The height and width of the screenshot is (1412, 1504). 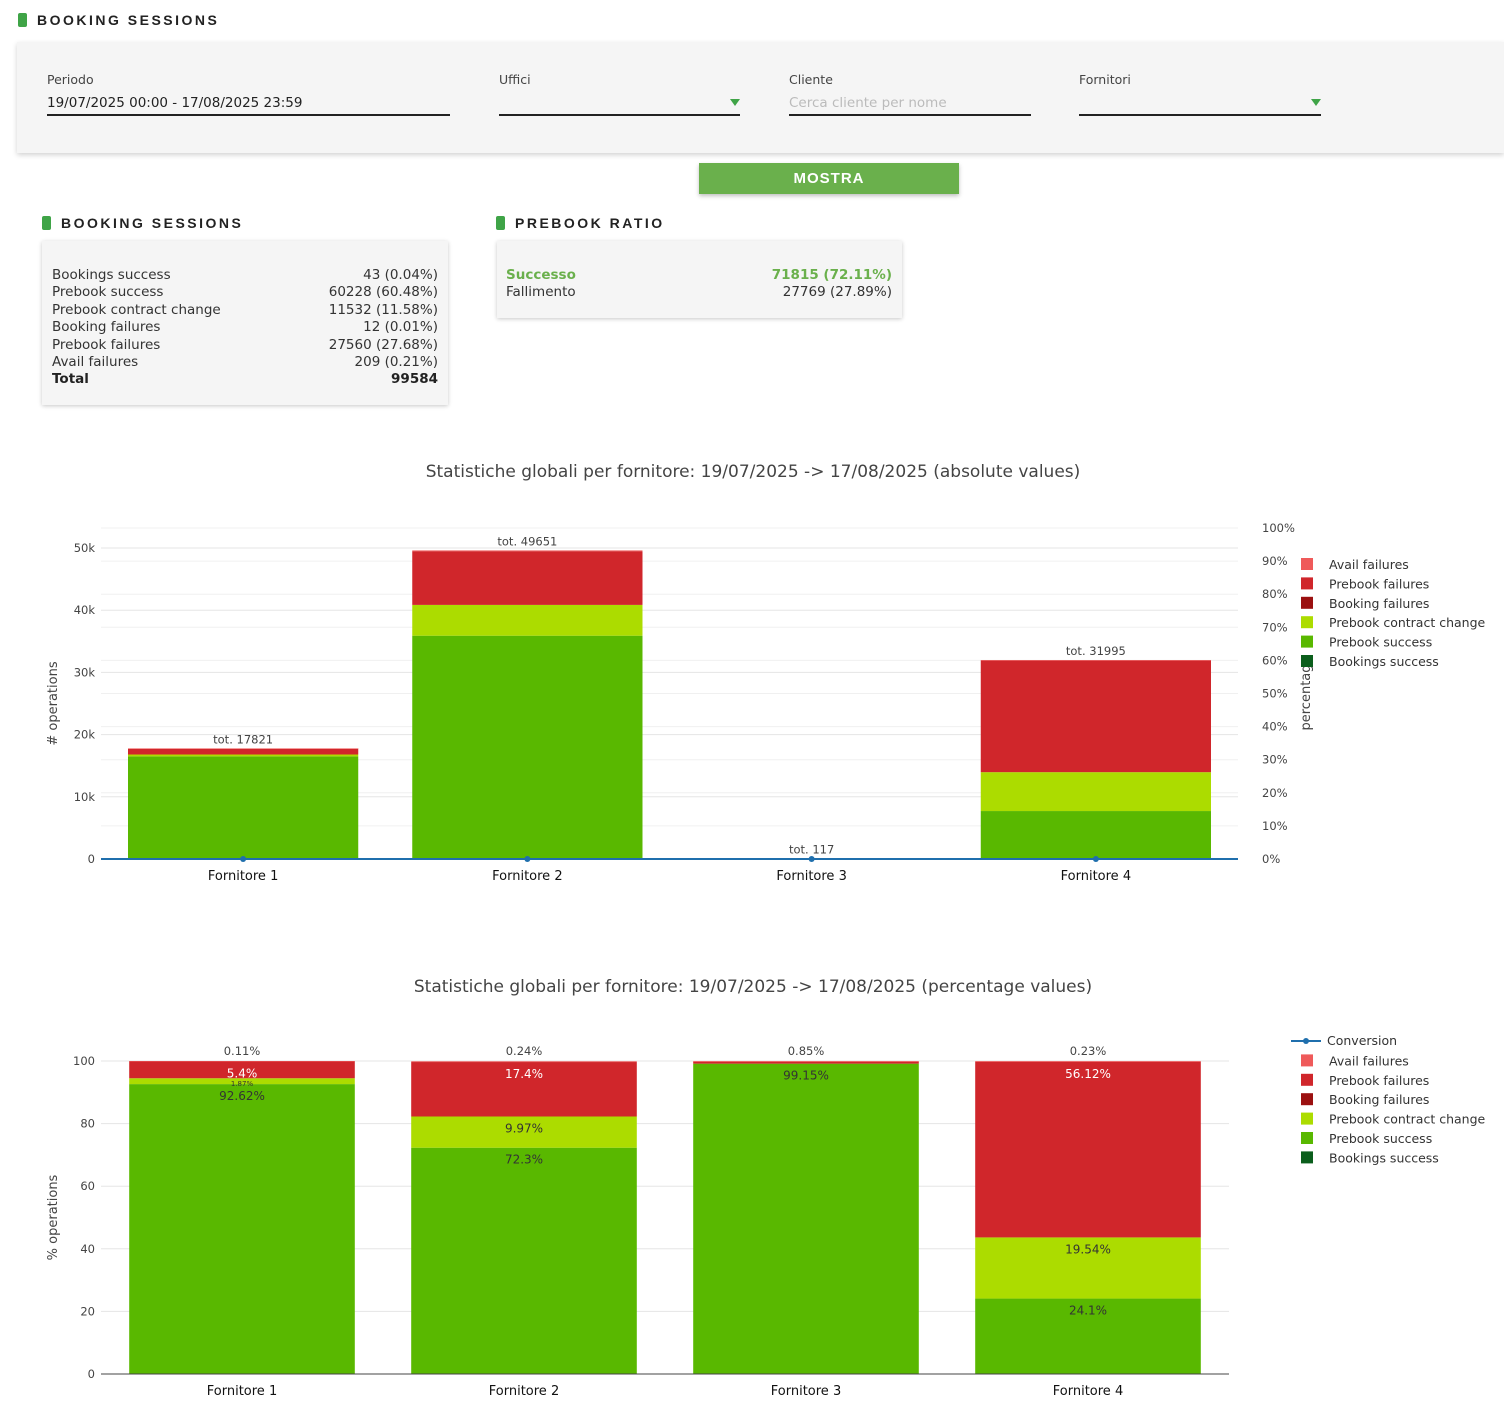 What do you see at coordinates (1379, 1080) in the screenshot?
I see `legend-label: Prebook failures` at bounding box center [1379, 1080].